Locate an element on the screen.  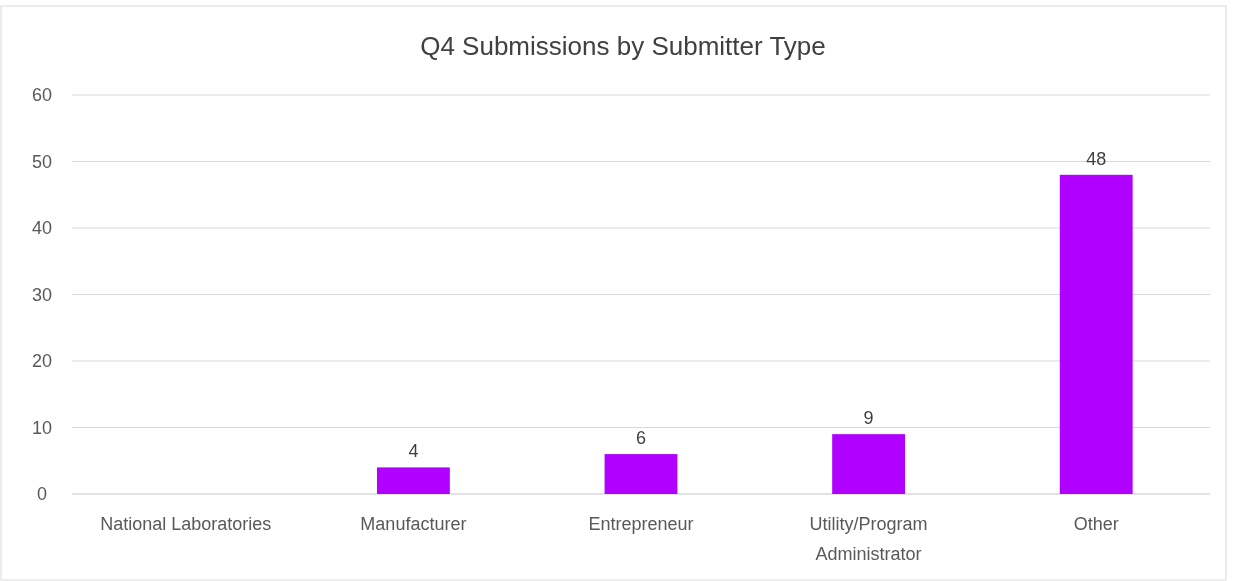
y-tick-label: 60 is located at coordinates (42, 95).